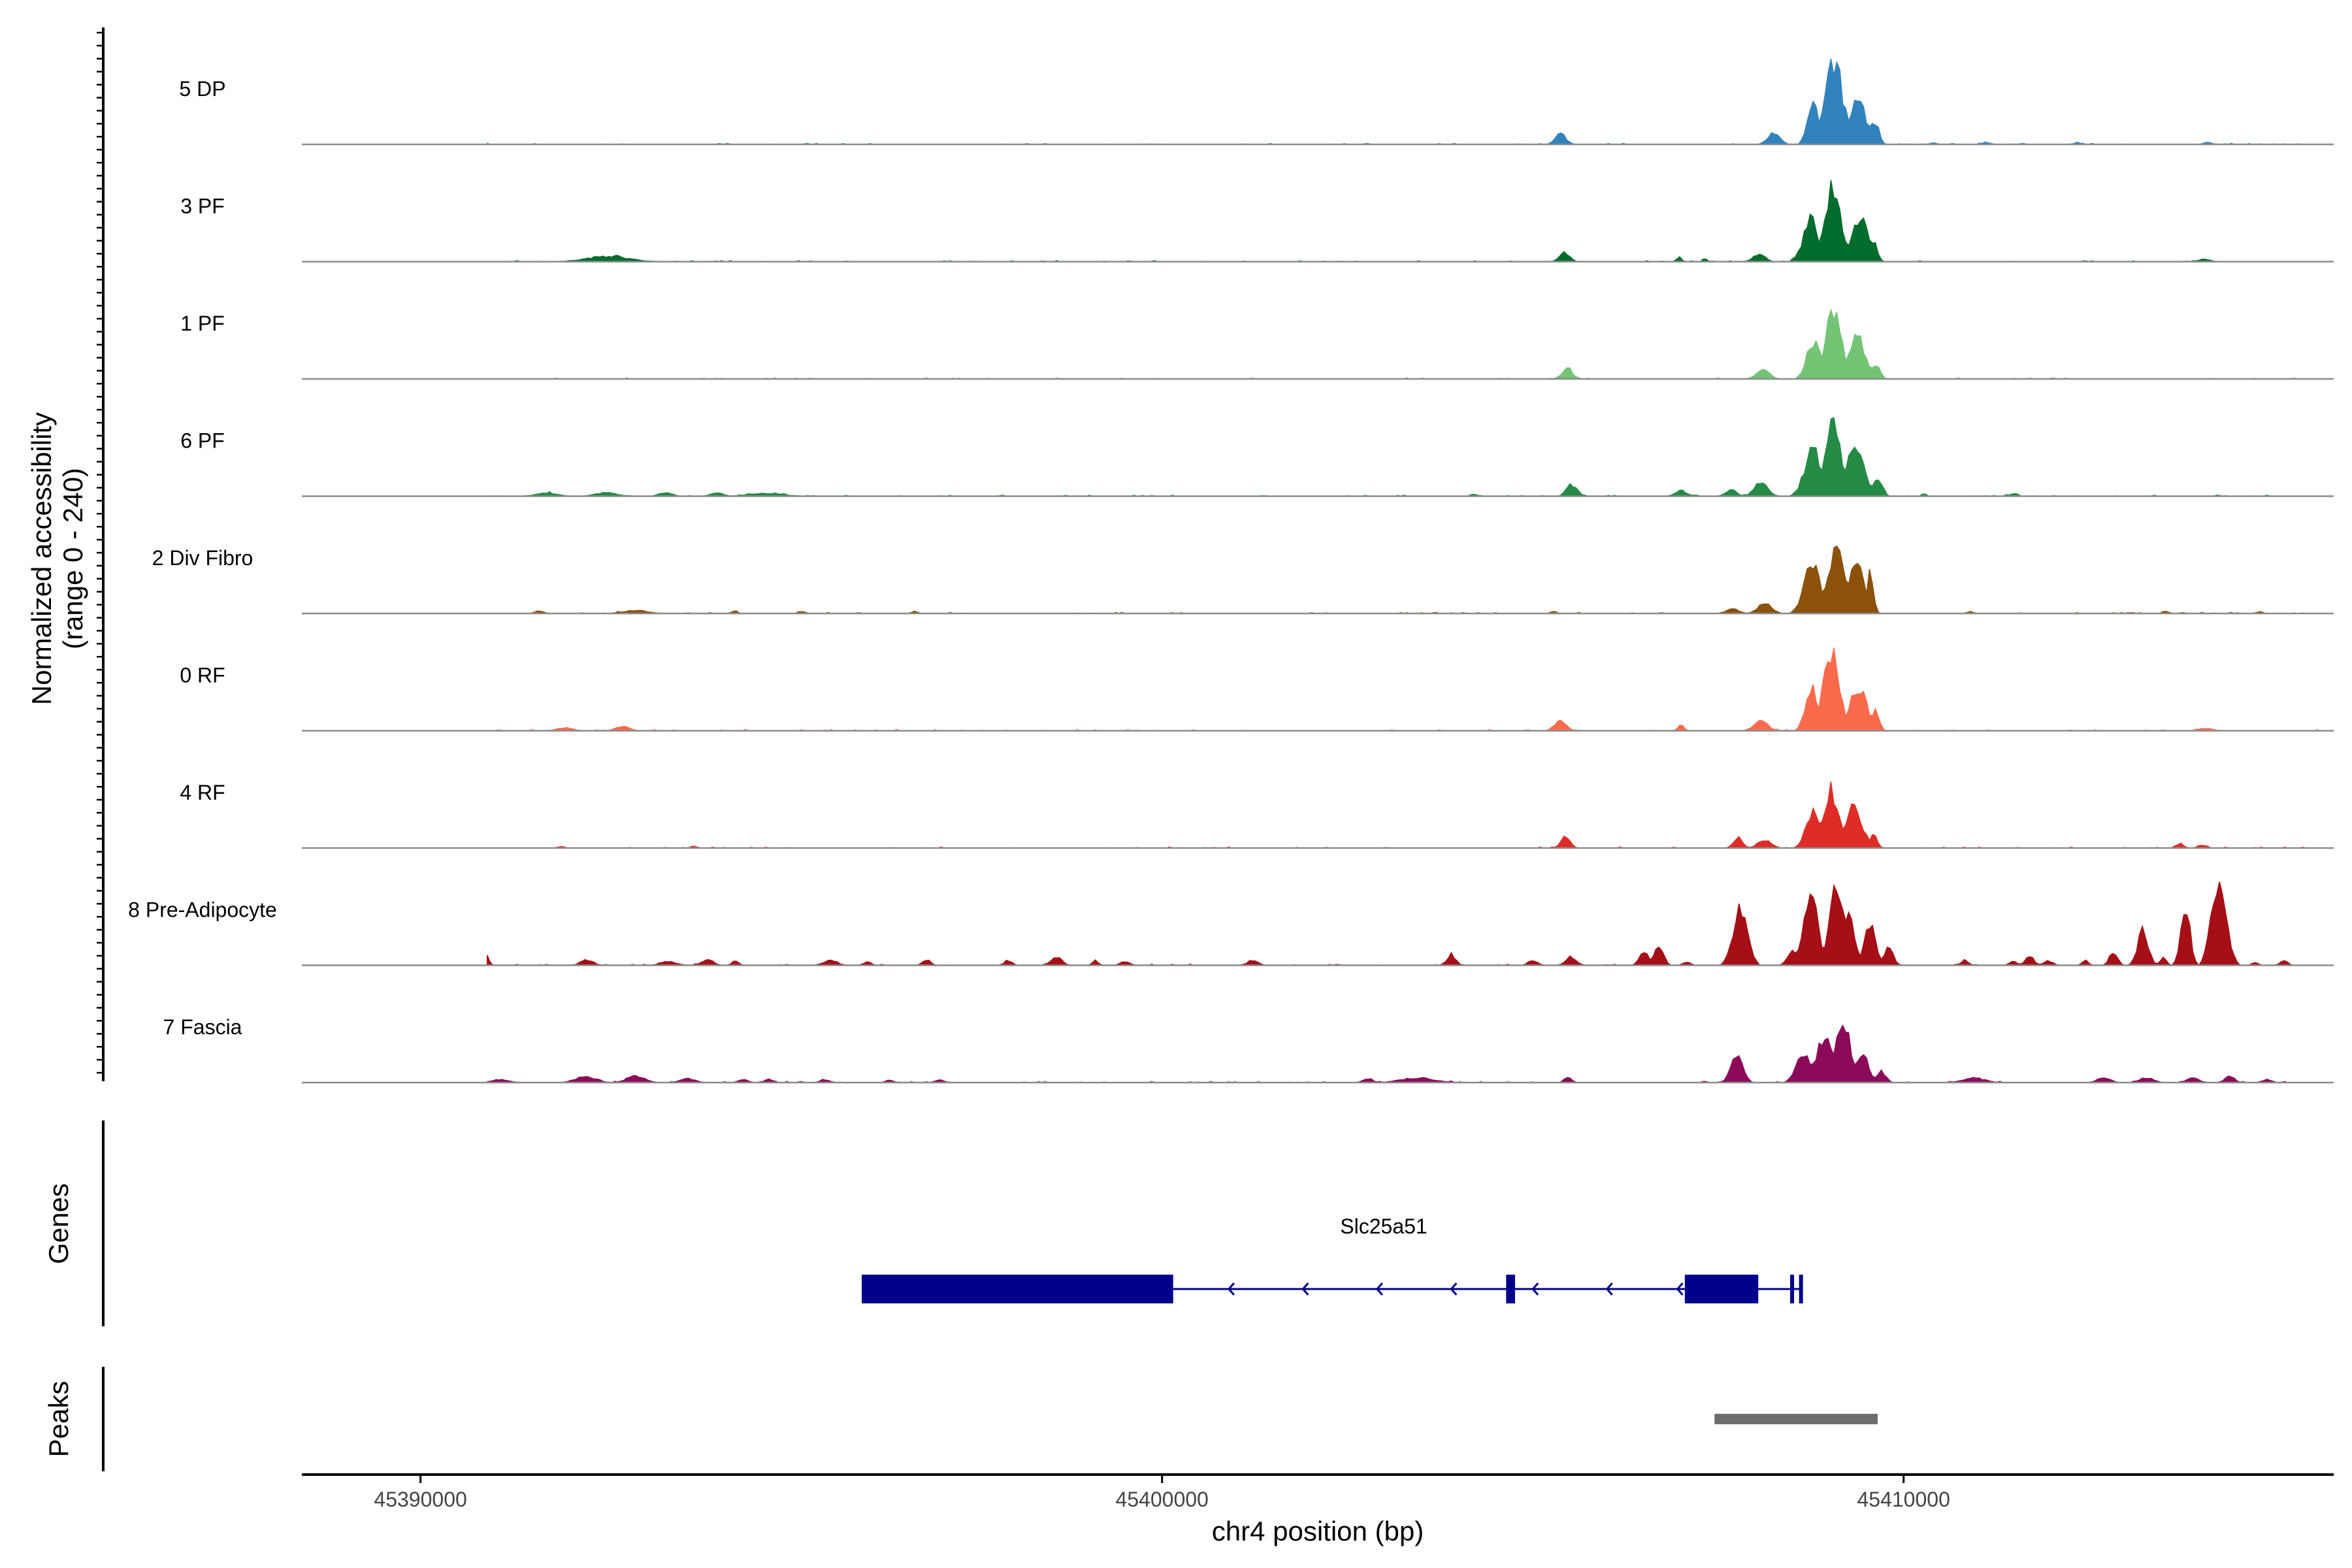 The height and width of the screenshot is (1568, 2352). Describe the element at coordinates (202, 558) in the screenshot. I see `track-label: 2 Div Fibro` at that location.